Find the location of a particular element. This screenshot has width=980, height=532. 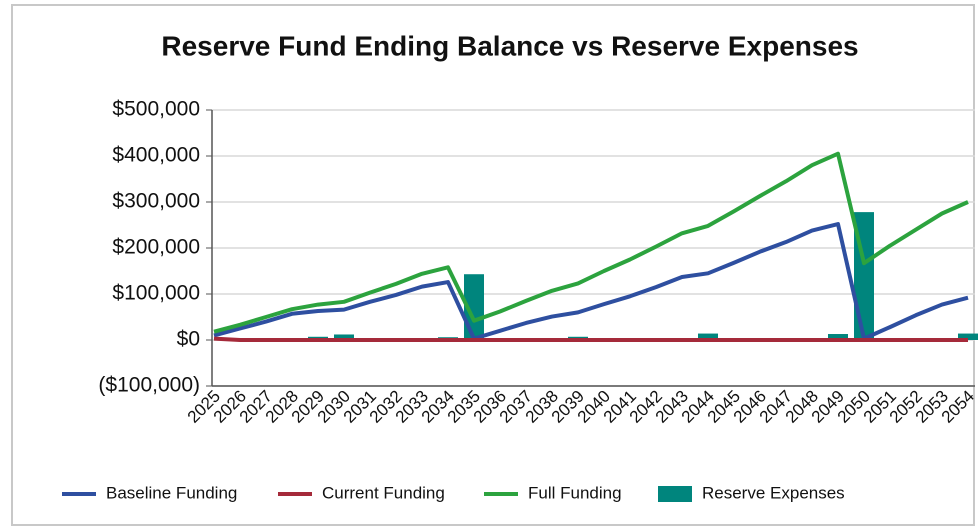

legend-item: Current Funding is located at coordinates (361, 492).